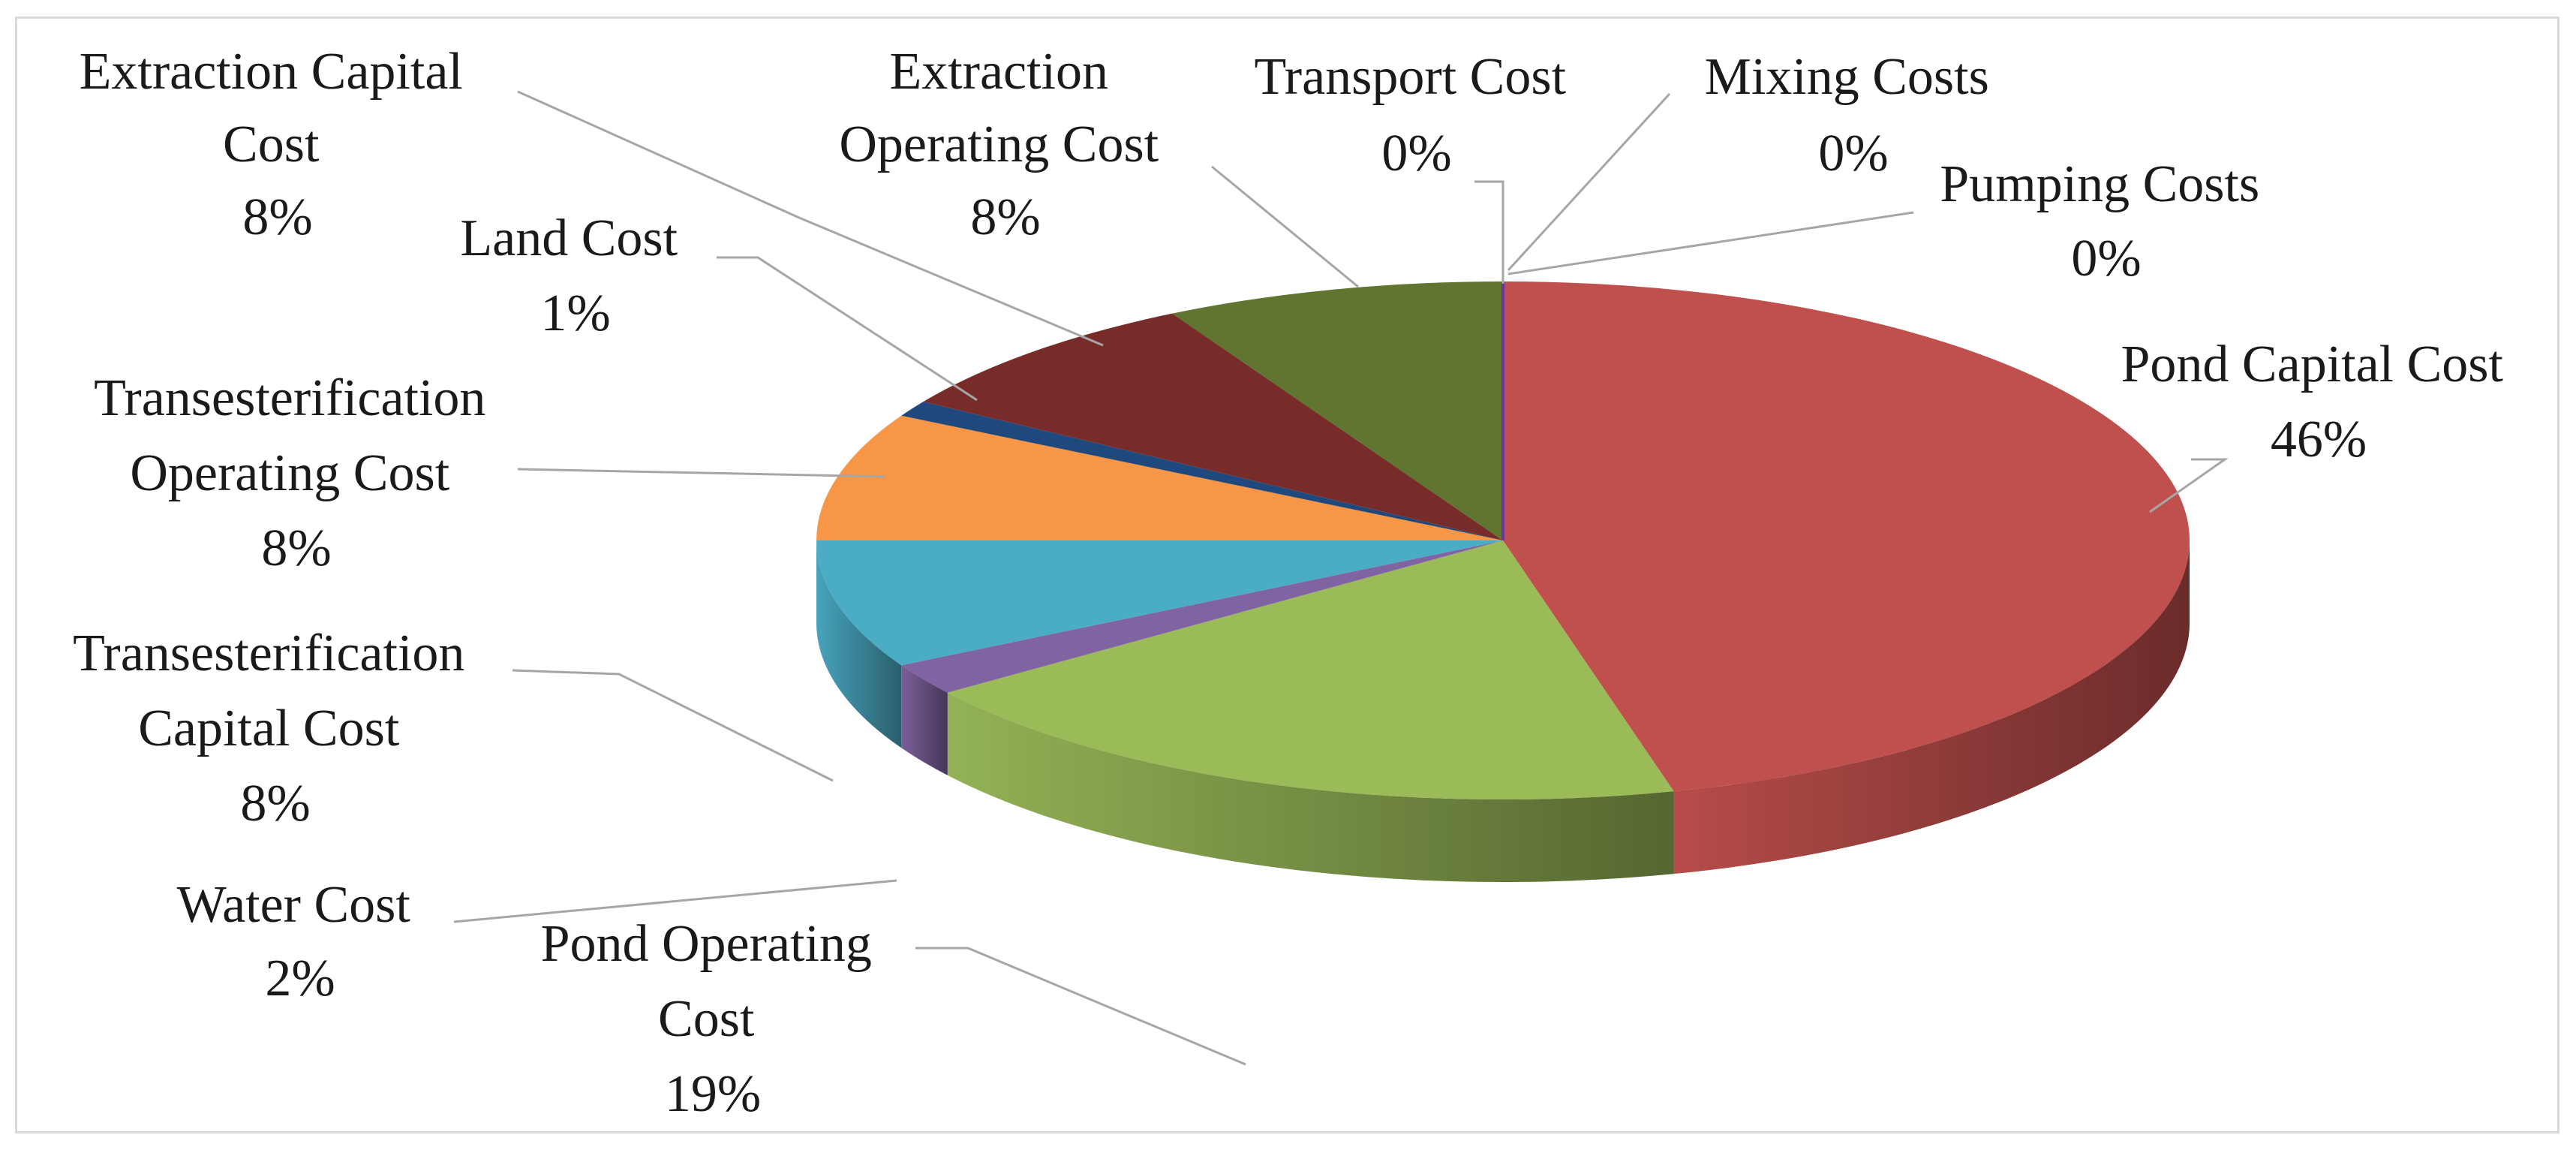 Image resolution: width=2576 pixels, height=1150 pixels. I want to click on label-trans-capital: Transesterification Capital Cost 8%, so click(275, 728).